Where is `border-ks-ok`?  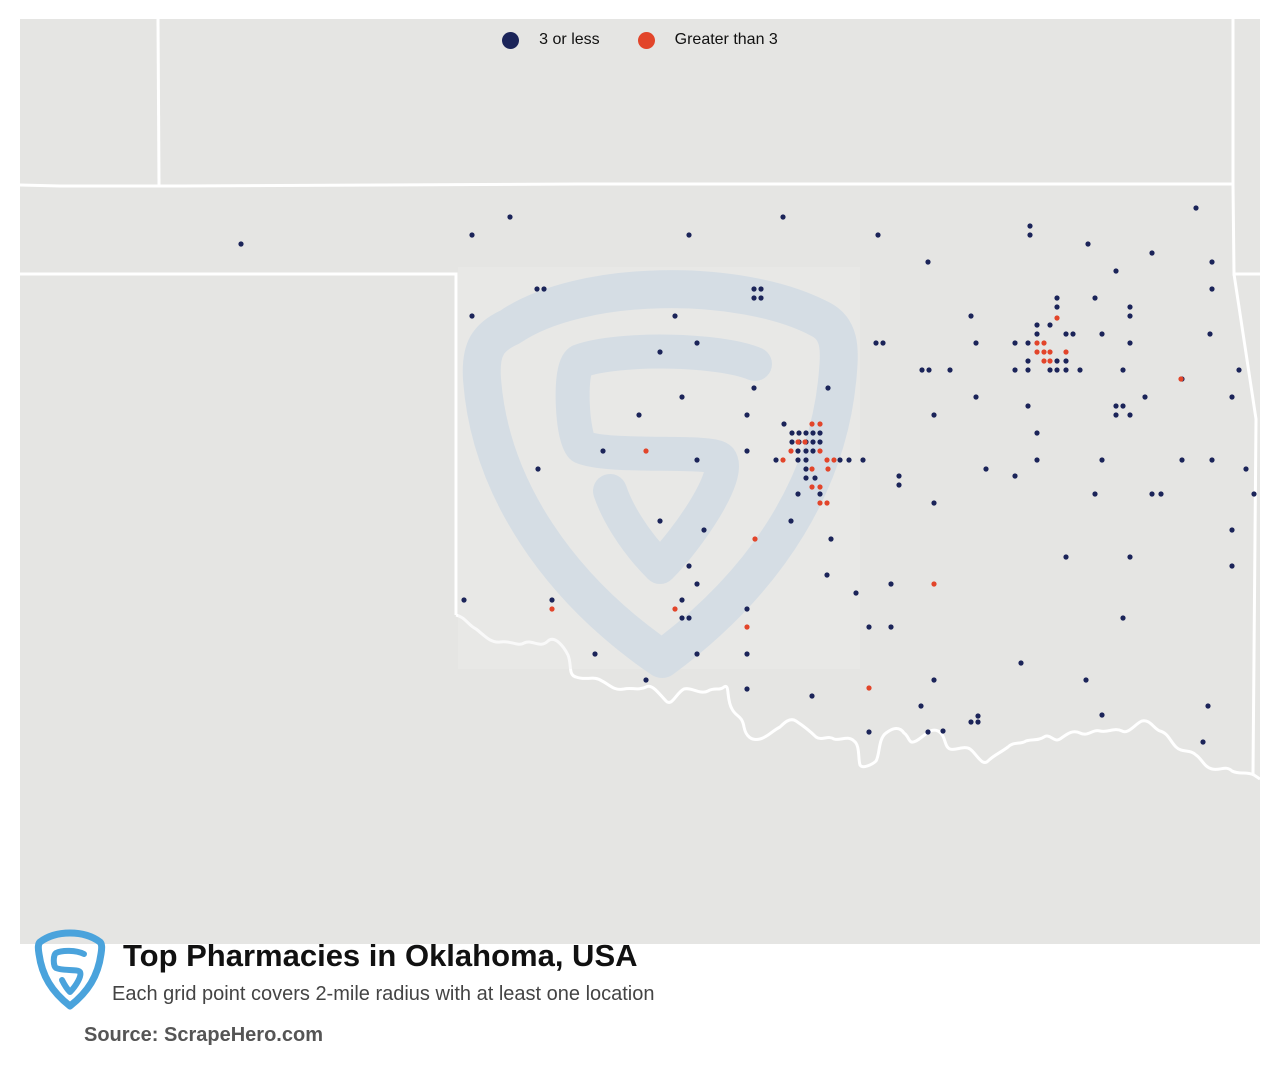
border-ks-ok is located at coordinates (626, 185).